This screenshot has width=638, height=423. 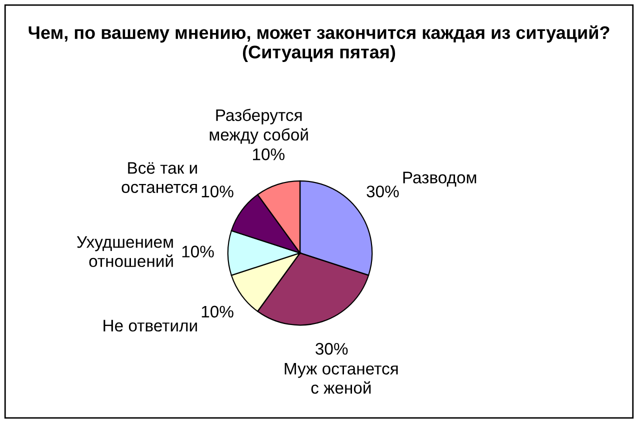 What do you see at coordinates (341, 378) in the screenshot?
I see `slice-label: Муж останется с женой` at bounding box center [341, 378].